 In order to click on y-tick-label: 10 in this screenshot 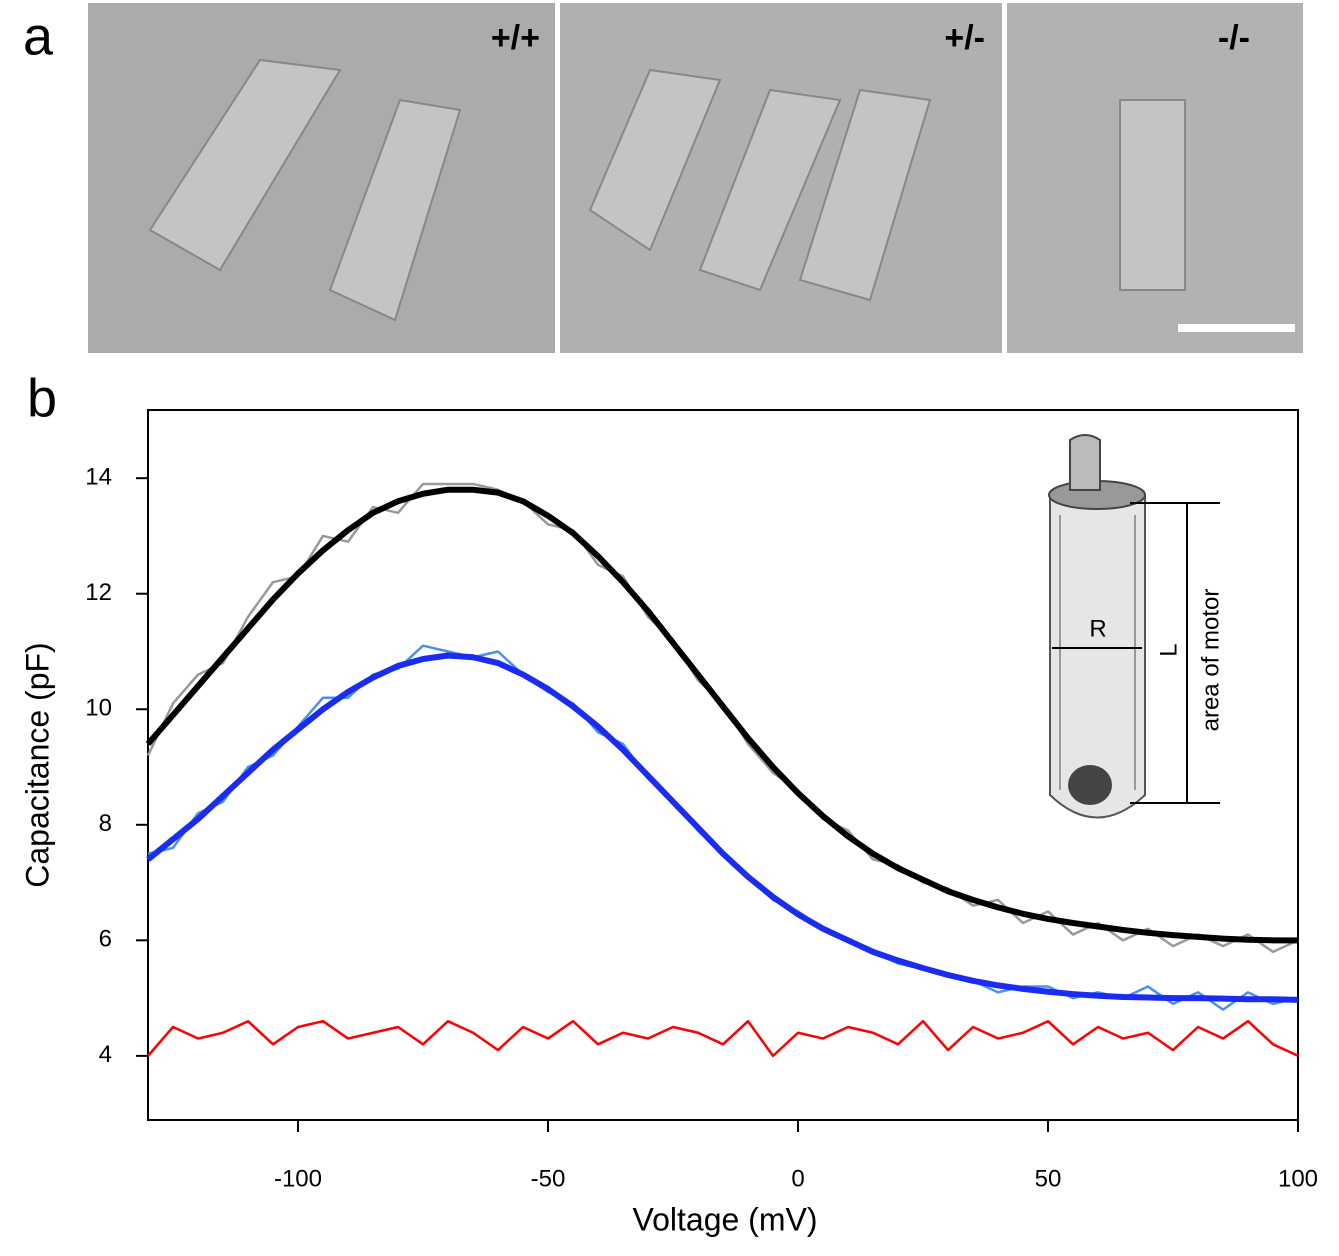, I will do `click(98, 708)`.